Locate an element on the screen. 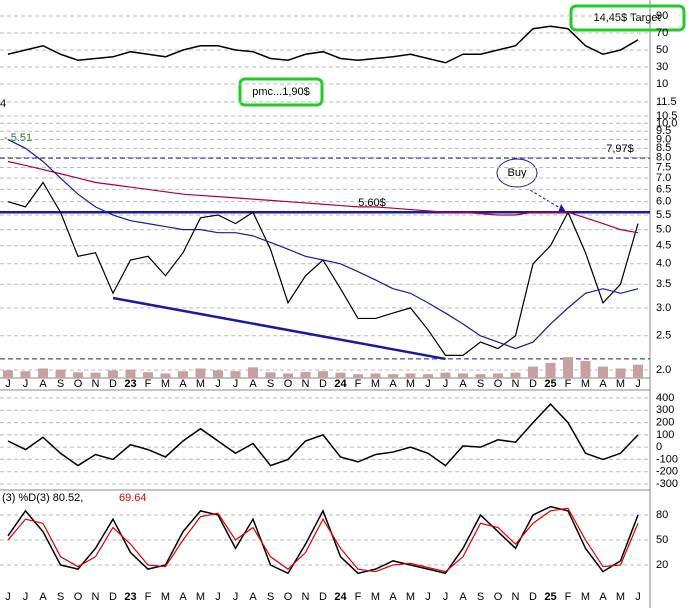 The image size is (691, 608). y-tick-label: -300 is located at coordinates (667, 484).